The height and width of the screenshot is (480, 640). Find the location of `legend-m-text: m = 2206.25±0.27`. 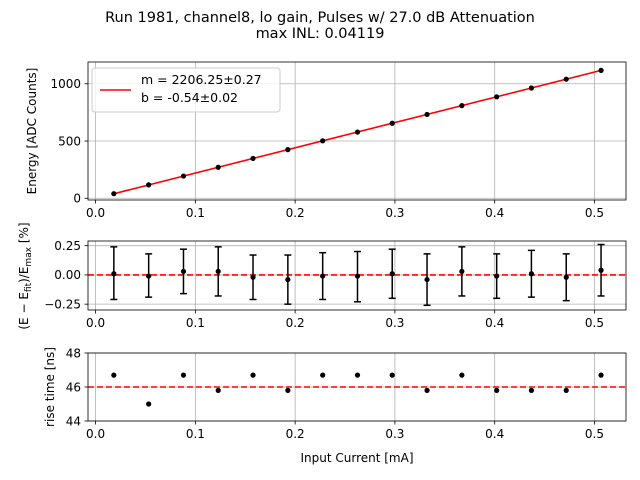

legend-m-text: m = 2206.25±0.27 is located at coordinates (201, 79).